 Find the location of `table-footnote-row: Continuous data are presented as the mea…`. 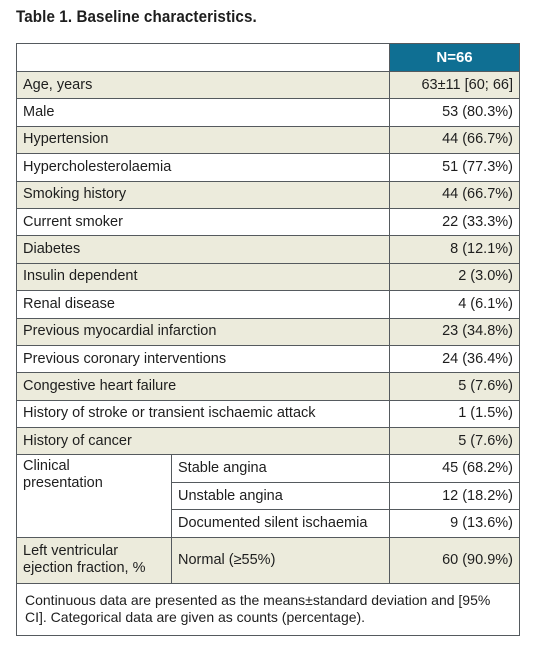

table-footnote-row: Continuous data are presented as the mea… is located at coordinates (268, 609).